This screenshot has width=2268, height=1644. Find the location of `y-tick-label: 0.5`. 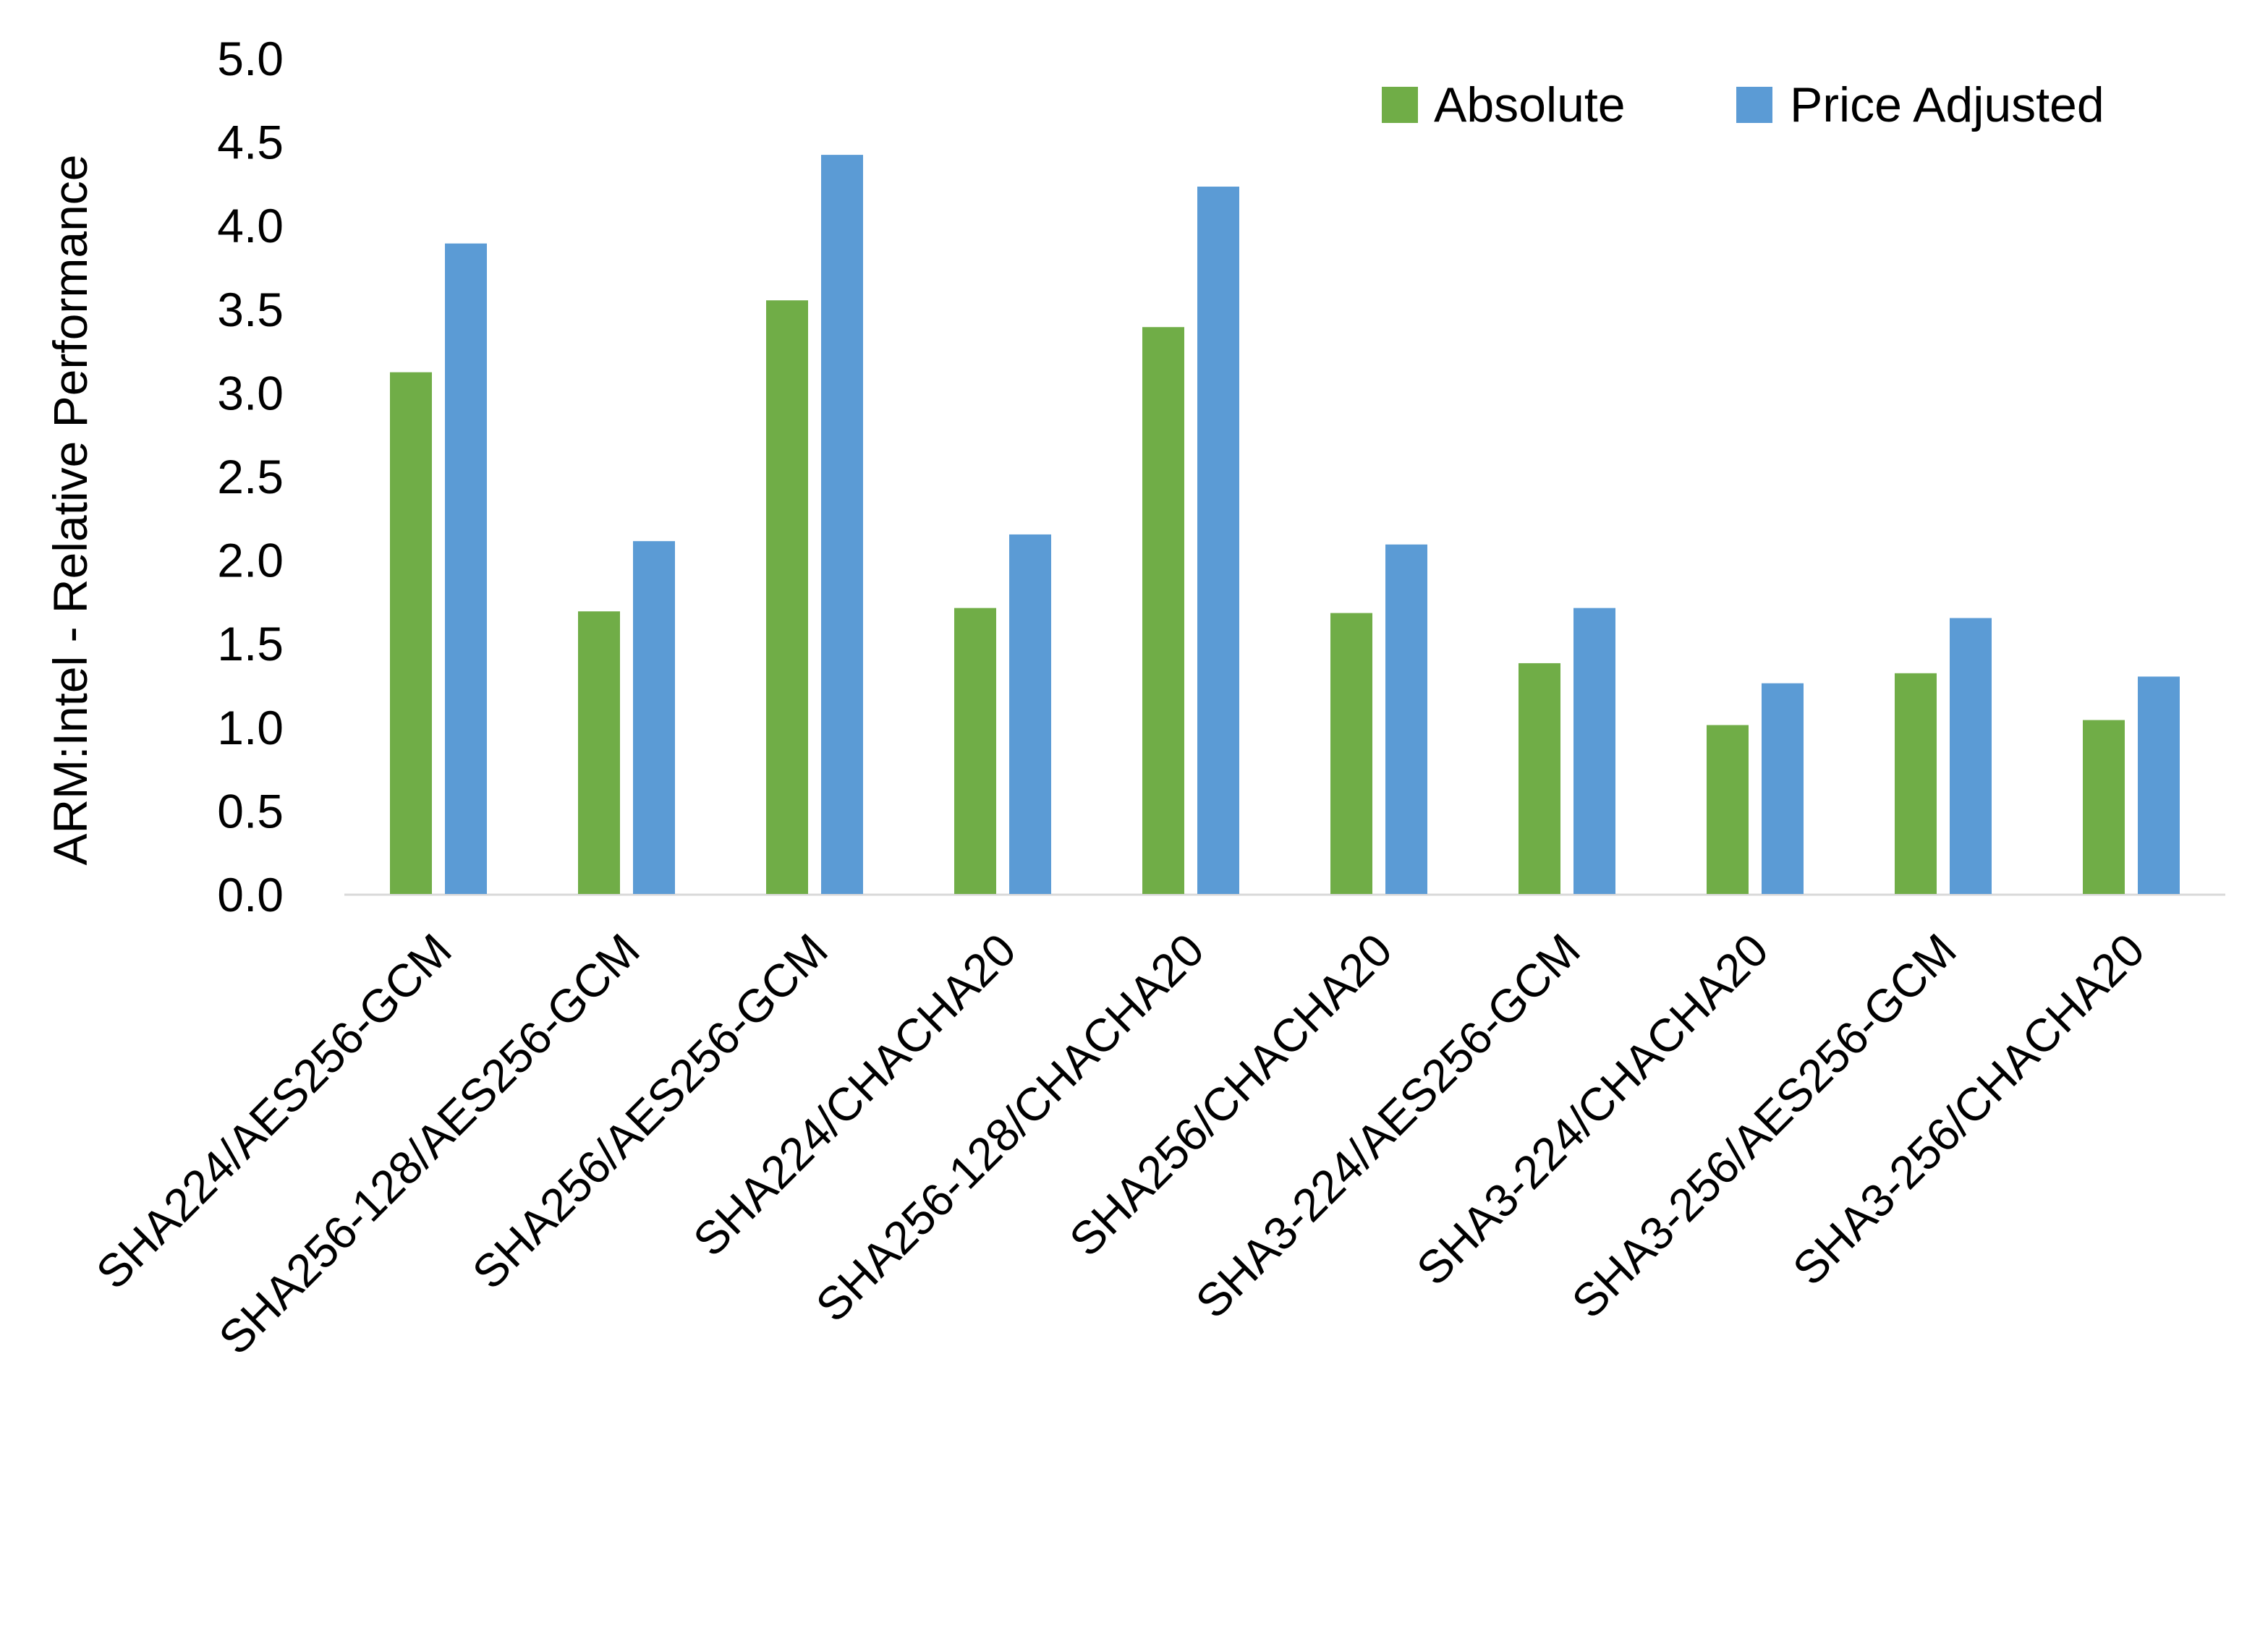

y-tick-label: 0.5 is located at coordinates (250, 811).